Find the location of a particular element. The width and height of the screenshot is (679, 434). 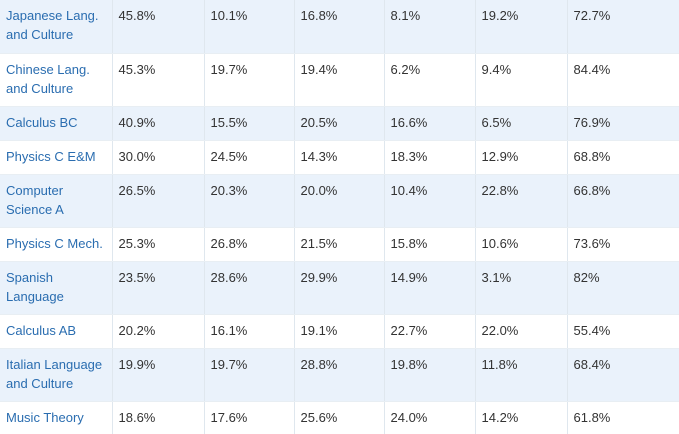

value-cell: 18.6% is located at coordinates (158, 417).